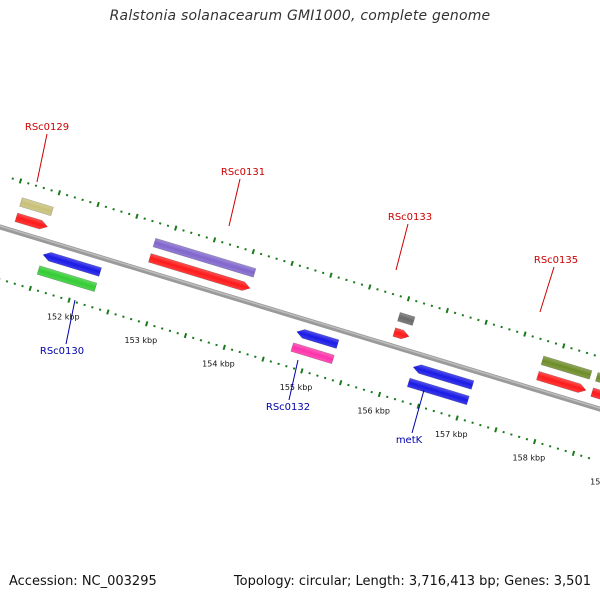  Describe the element at coordinates (373, 411) in the screenshot. I see `kbp-label: 156 kbp` at that location.